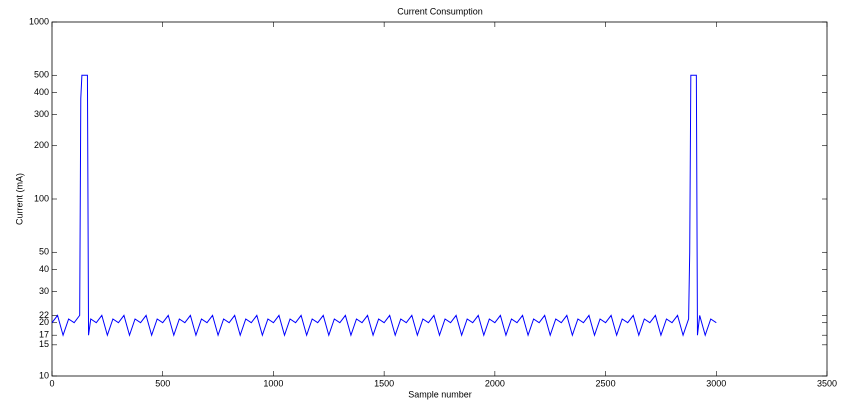 The width and height of the screenshot is (853, 413). I want to click on x-tick-label: 3500, so click(827, 383).